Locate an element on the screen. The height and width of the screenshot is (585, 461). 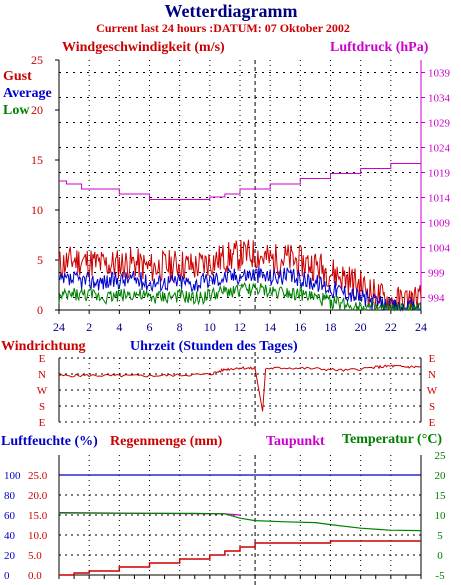
y2-tick-label: 1004 is located at coordinates (439, 249).